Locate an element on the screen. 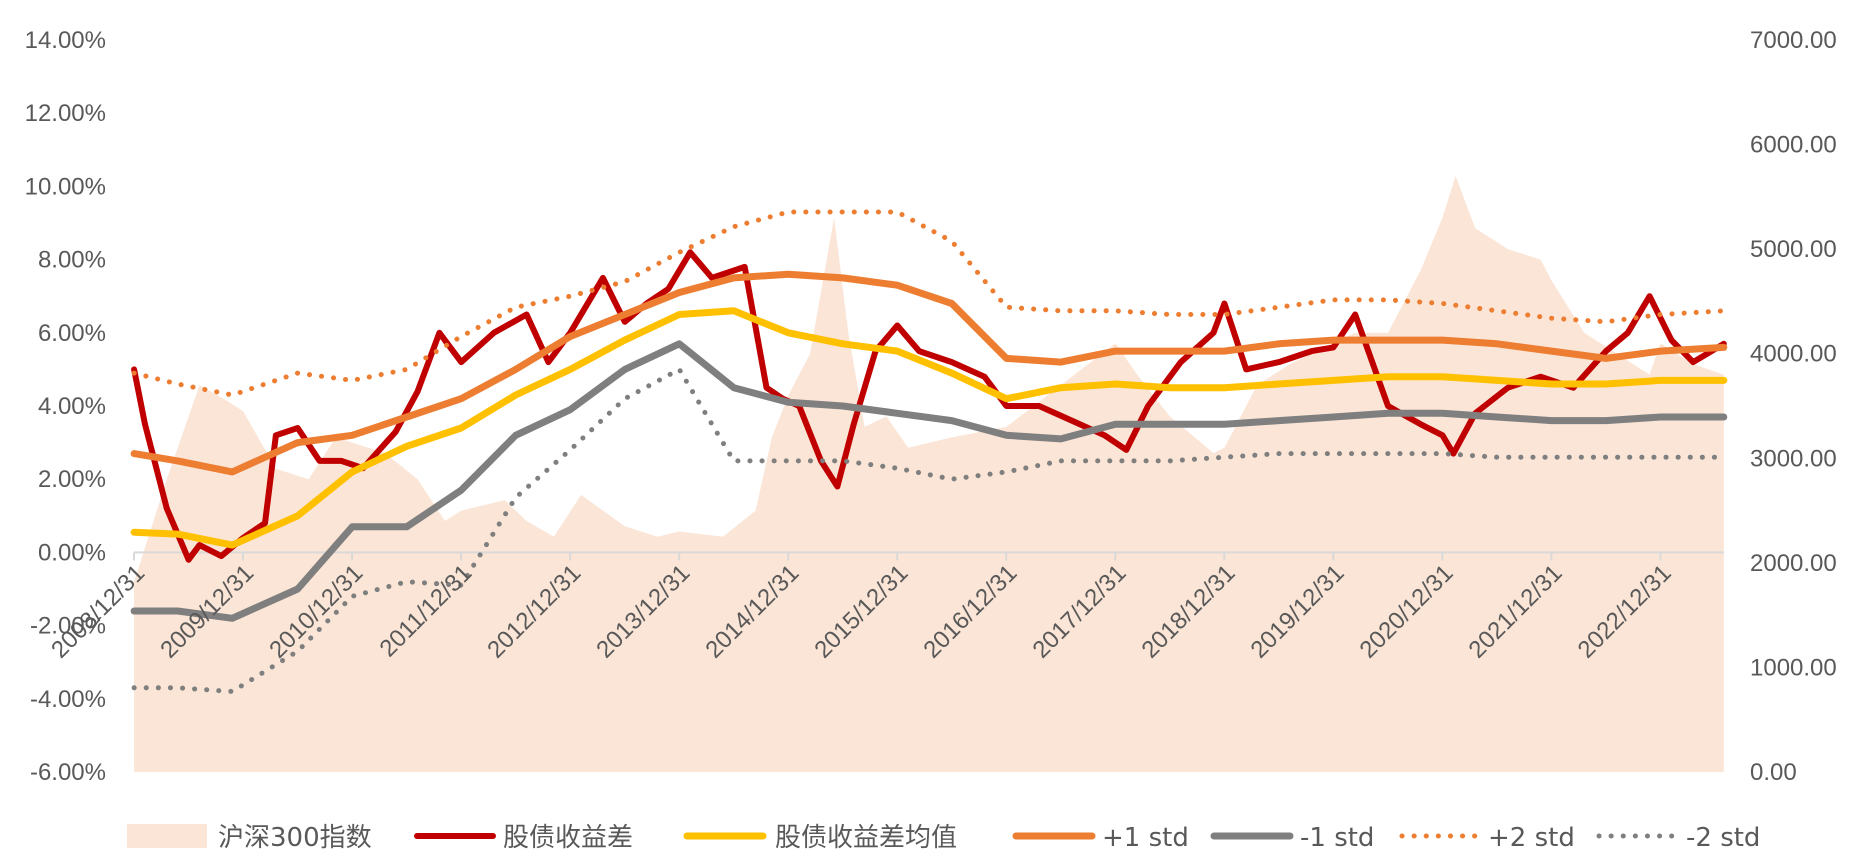 The width and height of the screenshot is (1872, 864). y-left-tick-label: -2.00% is located at coordinates (68, 626).